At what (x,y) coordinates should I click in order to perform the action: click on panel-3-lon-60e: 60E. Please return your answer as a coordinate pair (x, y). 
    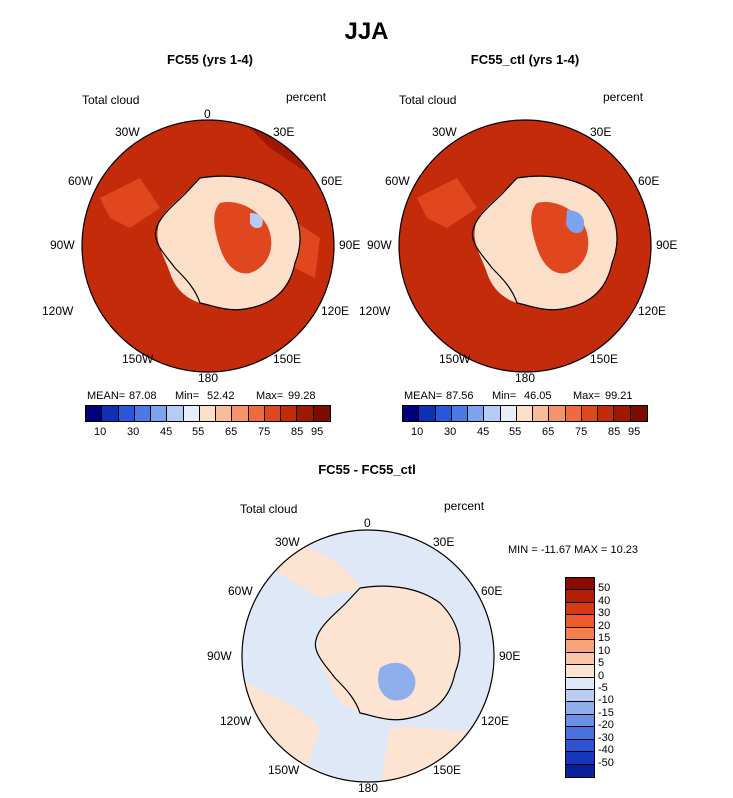
    Looking at the image, I should click on (492, 591).